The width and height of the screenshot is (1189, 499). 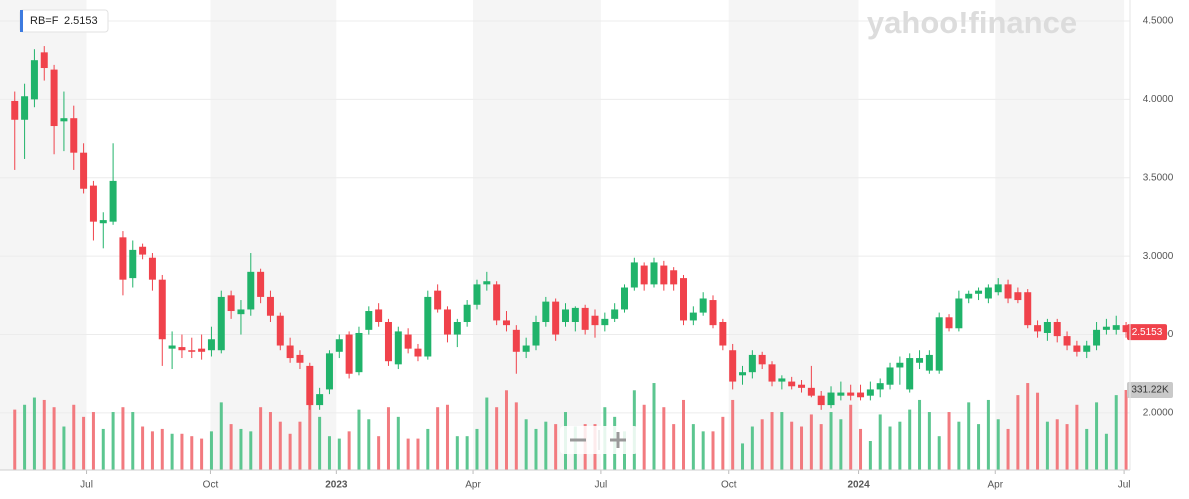 I want to click on quote-badge: RB=F 2.5153, so click(x=64, y=21).